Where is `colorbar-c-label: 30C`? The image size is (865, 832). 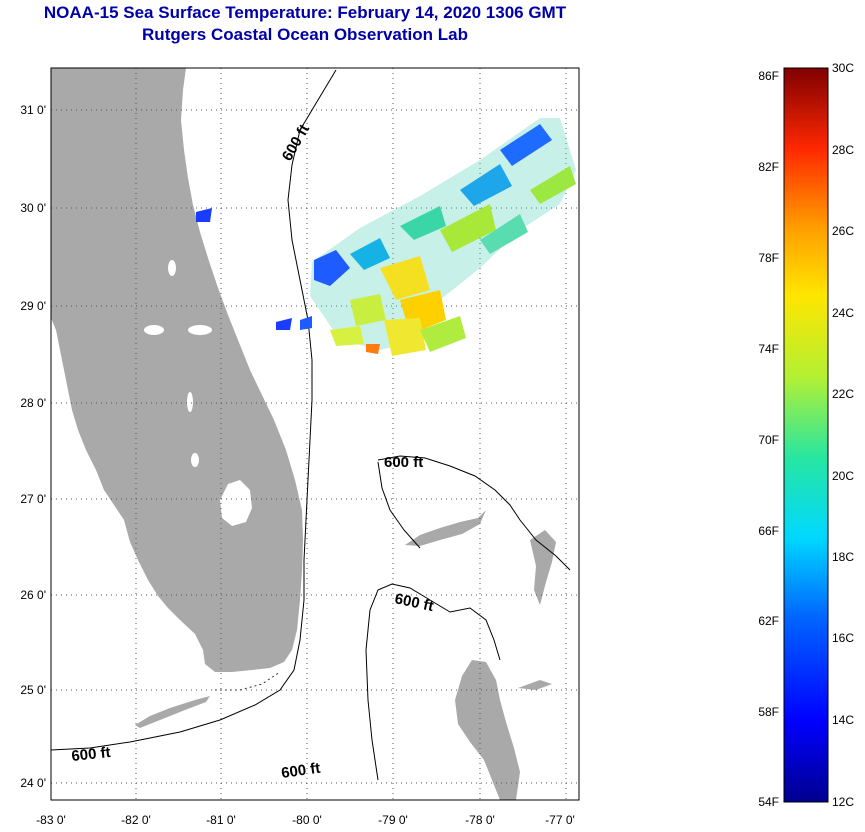 colorbar-c-label: 30C is located at coordinates (843, 68).